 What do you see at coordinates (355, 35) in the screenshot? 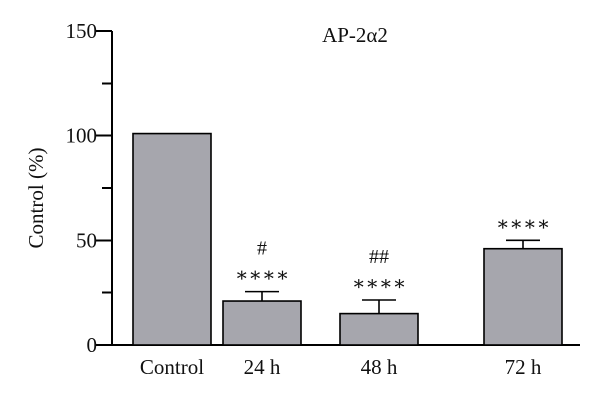
I see `chart-title: AP-2α2` at bounding box center [355, 35].